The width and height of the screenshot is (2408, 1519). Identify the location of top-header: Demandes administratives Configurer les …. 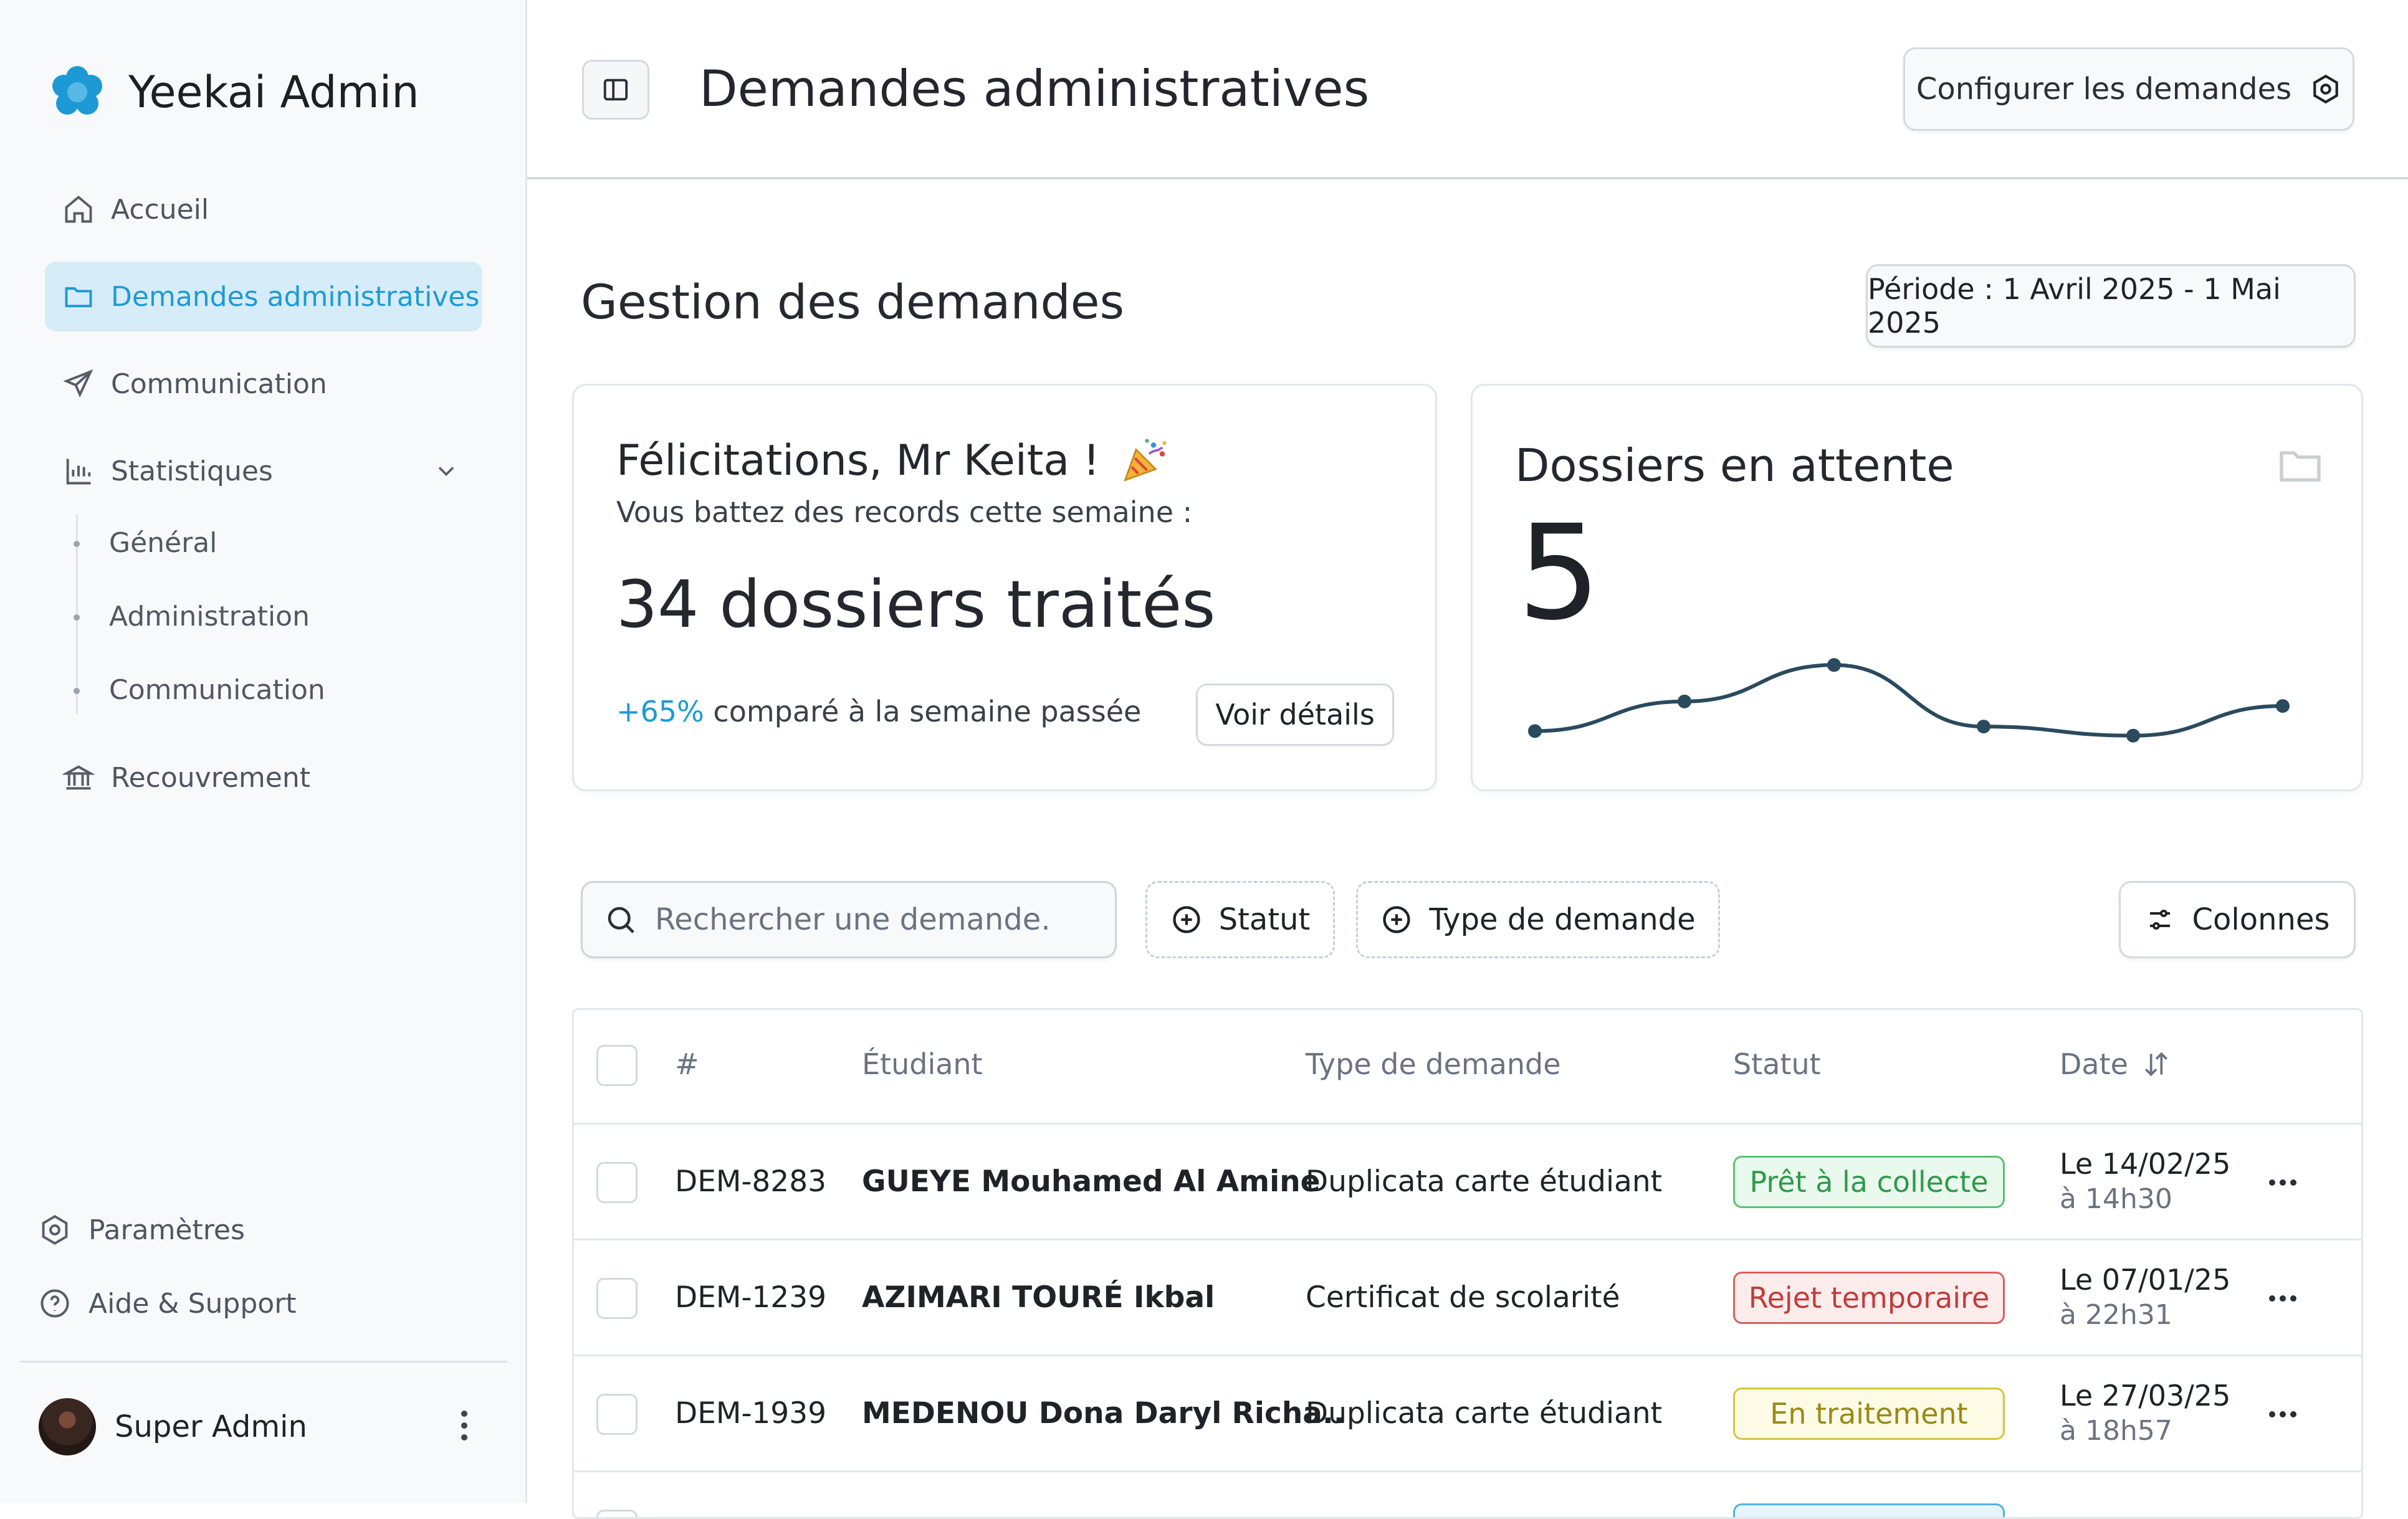
(1467, 89).